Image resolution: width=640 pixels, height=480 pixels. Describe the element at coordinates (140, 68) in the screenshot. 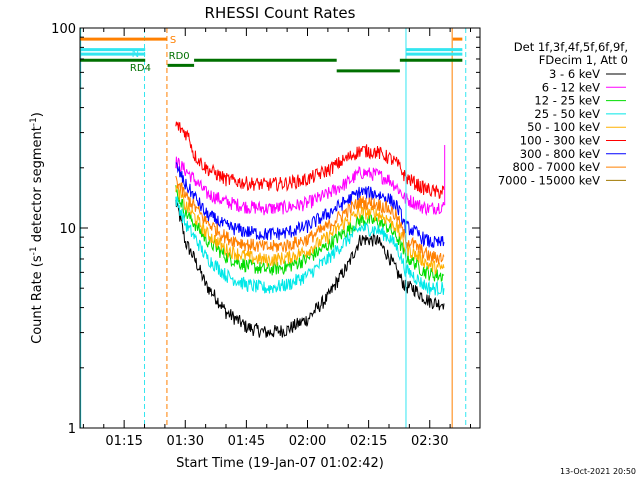

I see `decimation-label: RD4` at that location.